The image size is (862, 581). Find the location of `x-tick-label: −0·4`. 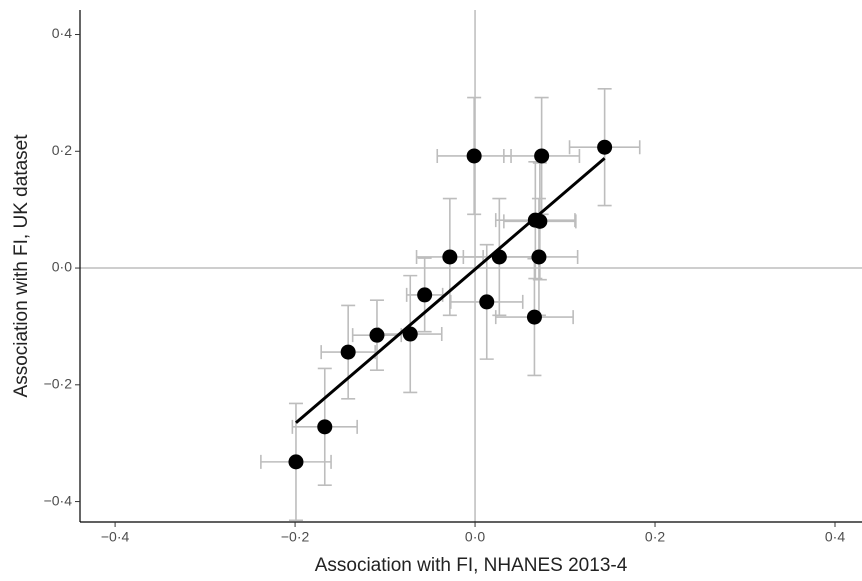

x-tick-label: −0·4 is located at coordinates (115, 537).